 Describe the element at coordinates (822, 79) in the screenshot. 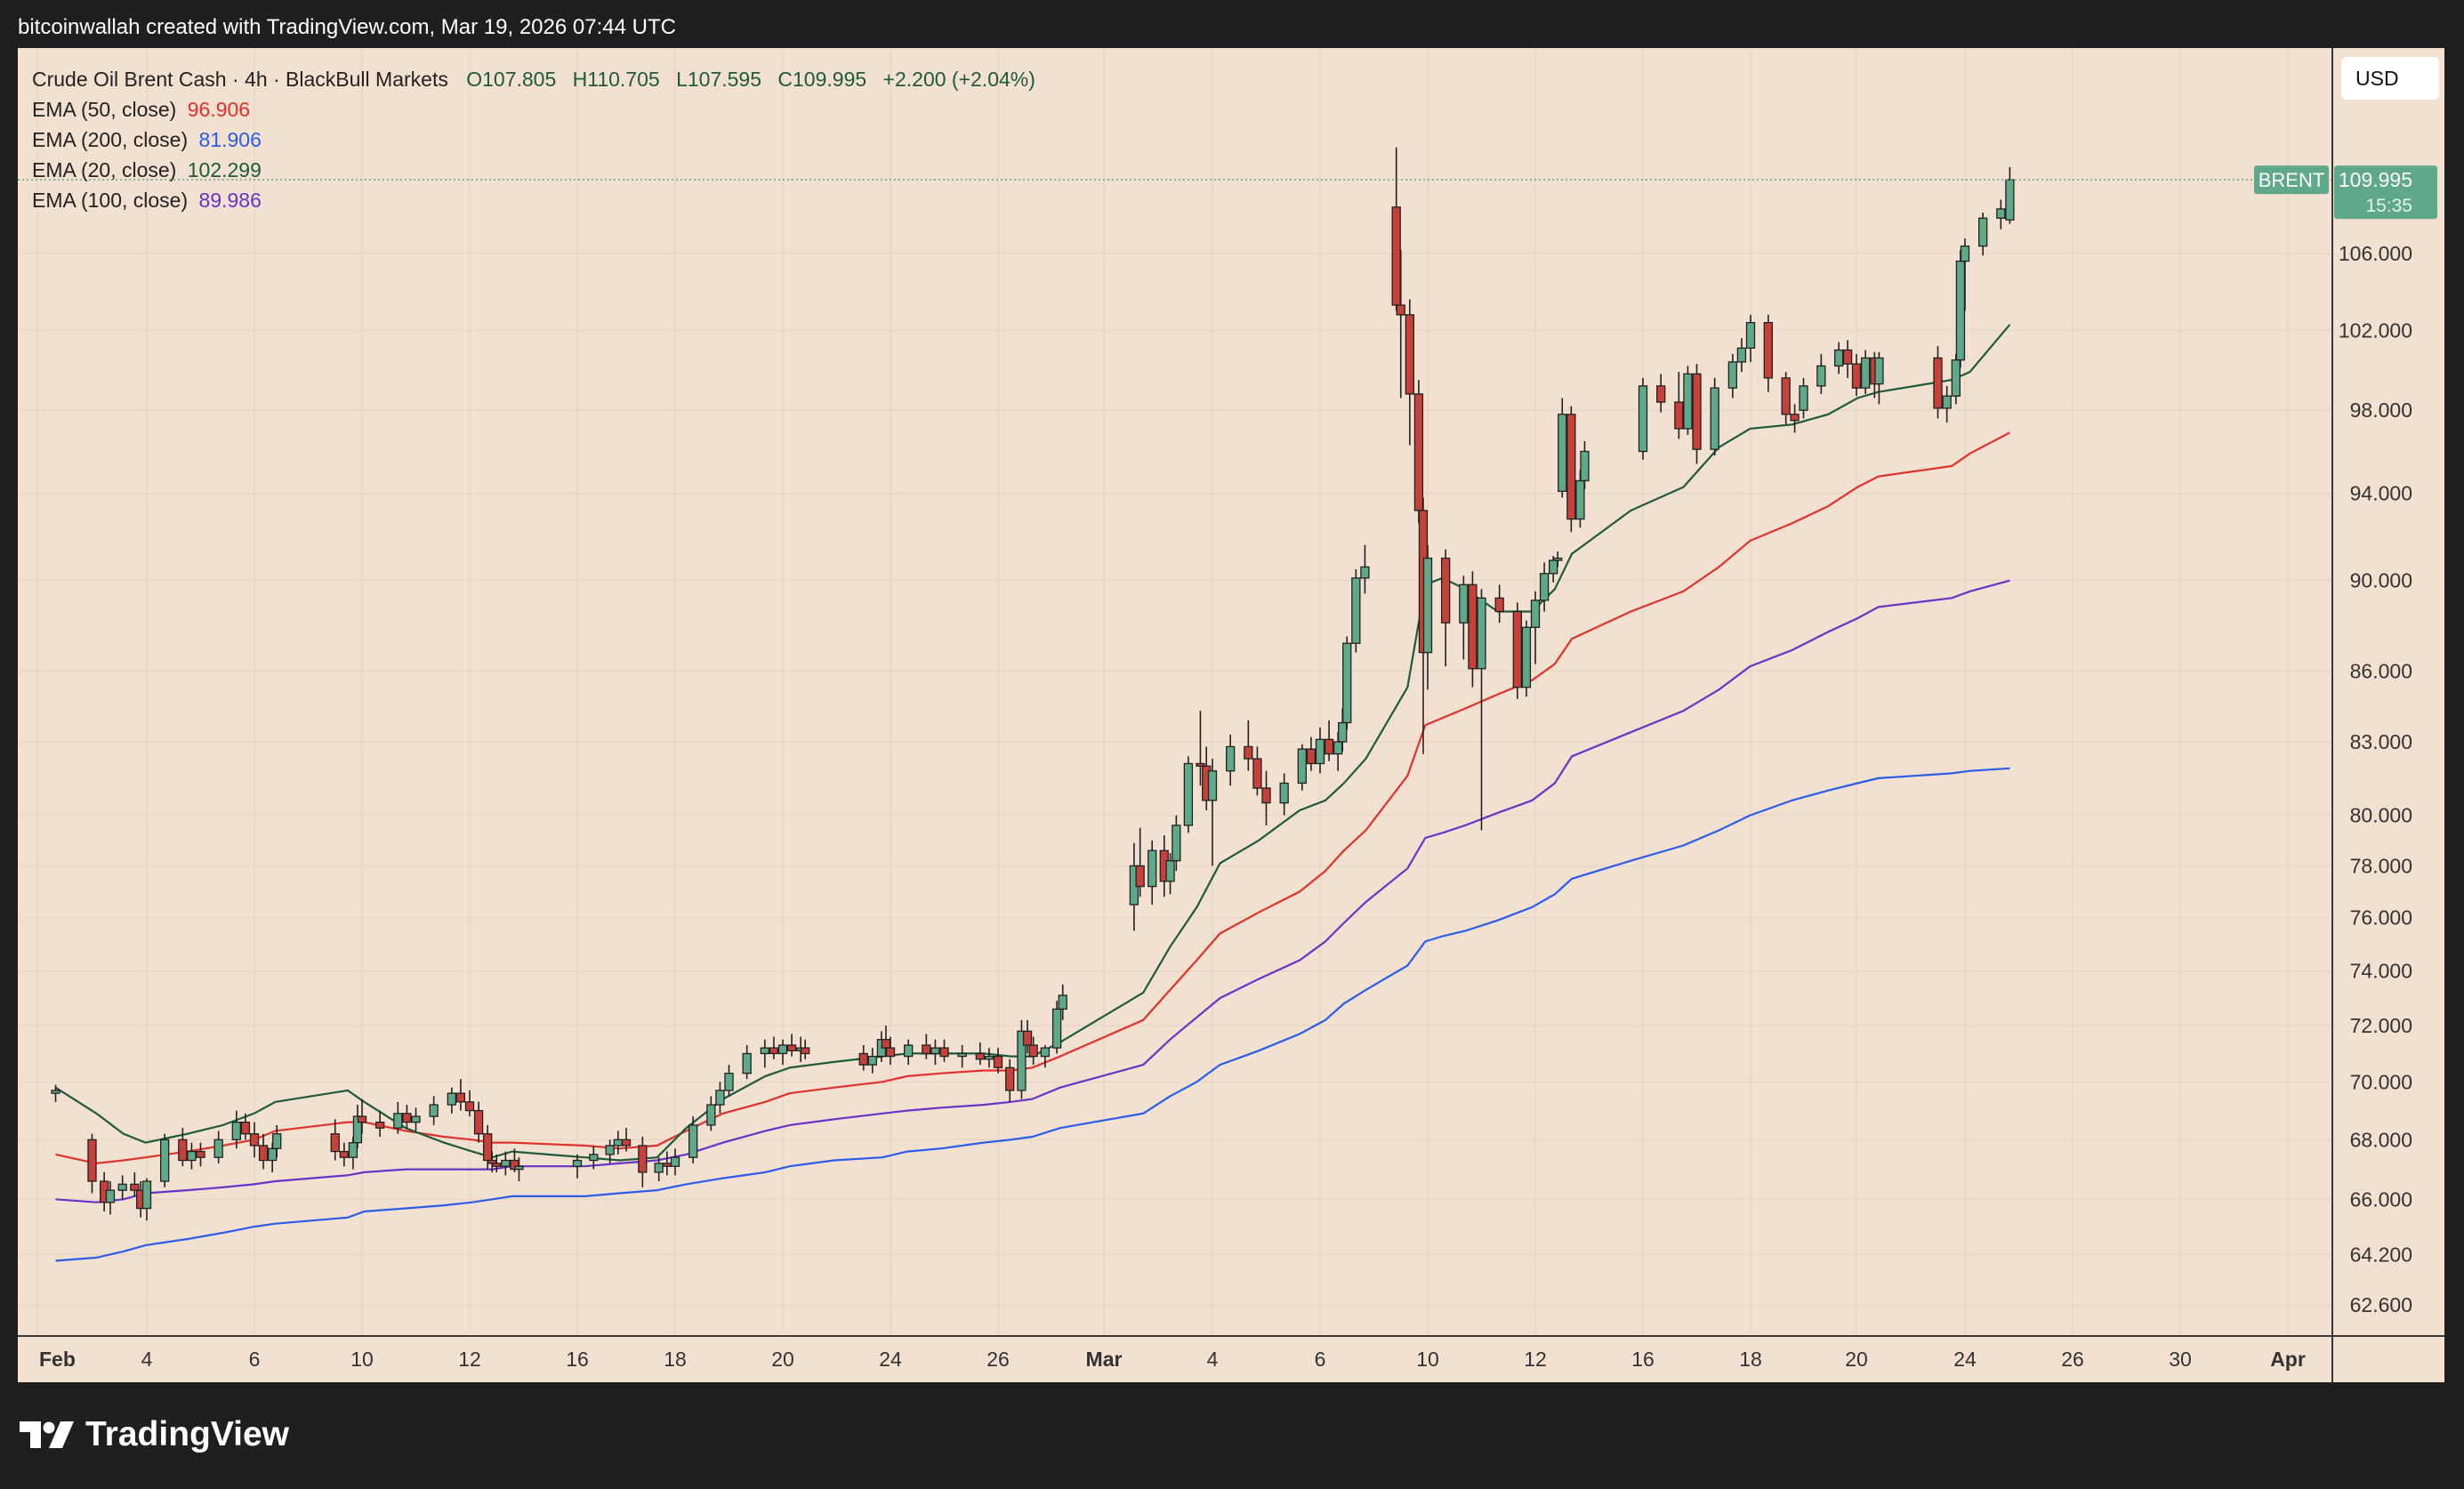

I see `ohlc-close: C109.995` at that location.